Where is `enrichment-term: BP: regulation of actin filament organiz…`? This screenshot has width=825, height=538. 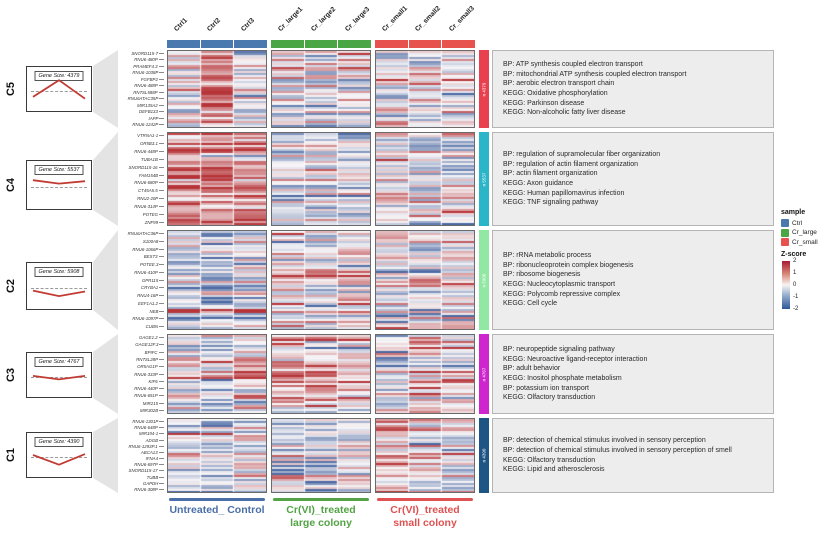 enrichment-term: BP: regulation of actin filament organiz… is located at coordinates (571, 164).